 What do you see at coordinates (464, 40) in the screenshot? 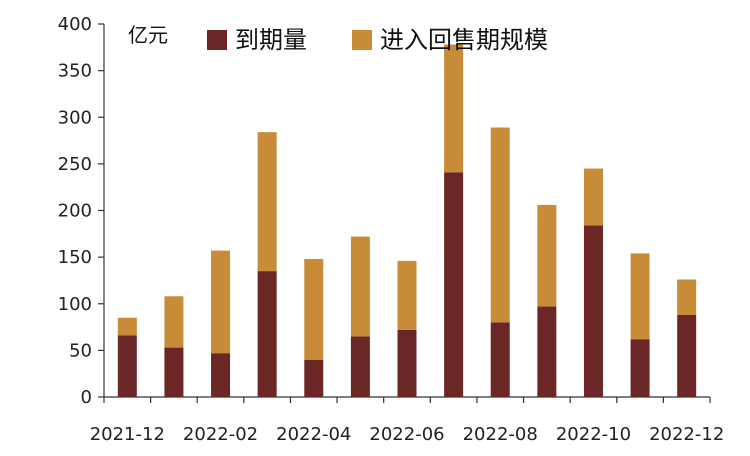
I see `legend-label-putback: 进入回售期规模` at bounding box center [464, 40].